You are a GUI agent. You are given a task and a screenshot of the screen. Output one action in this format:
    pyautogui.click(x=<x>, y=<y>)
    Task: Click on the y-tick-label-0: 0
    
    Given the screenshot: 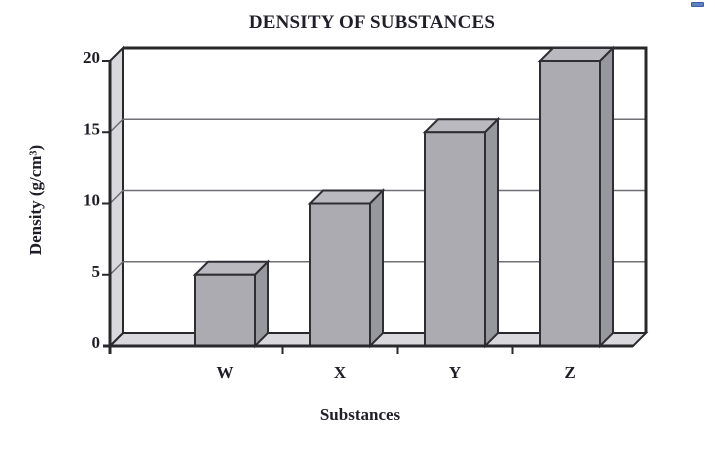 What is the action you would take?
    pyautogui.click(x=96, y=342)
    